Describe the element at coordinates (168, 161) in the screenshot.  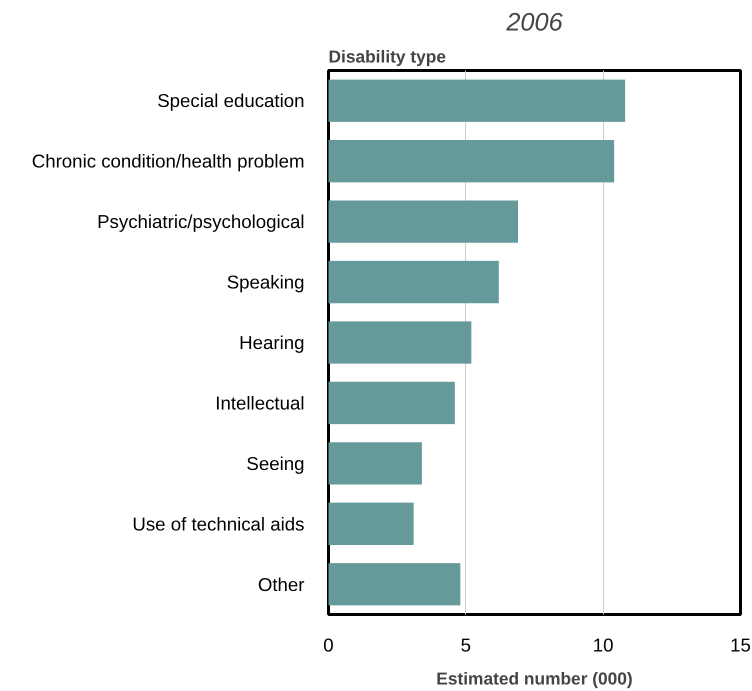
I see `y-tick-label: Chronic condition/health problem` at that location.